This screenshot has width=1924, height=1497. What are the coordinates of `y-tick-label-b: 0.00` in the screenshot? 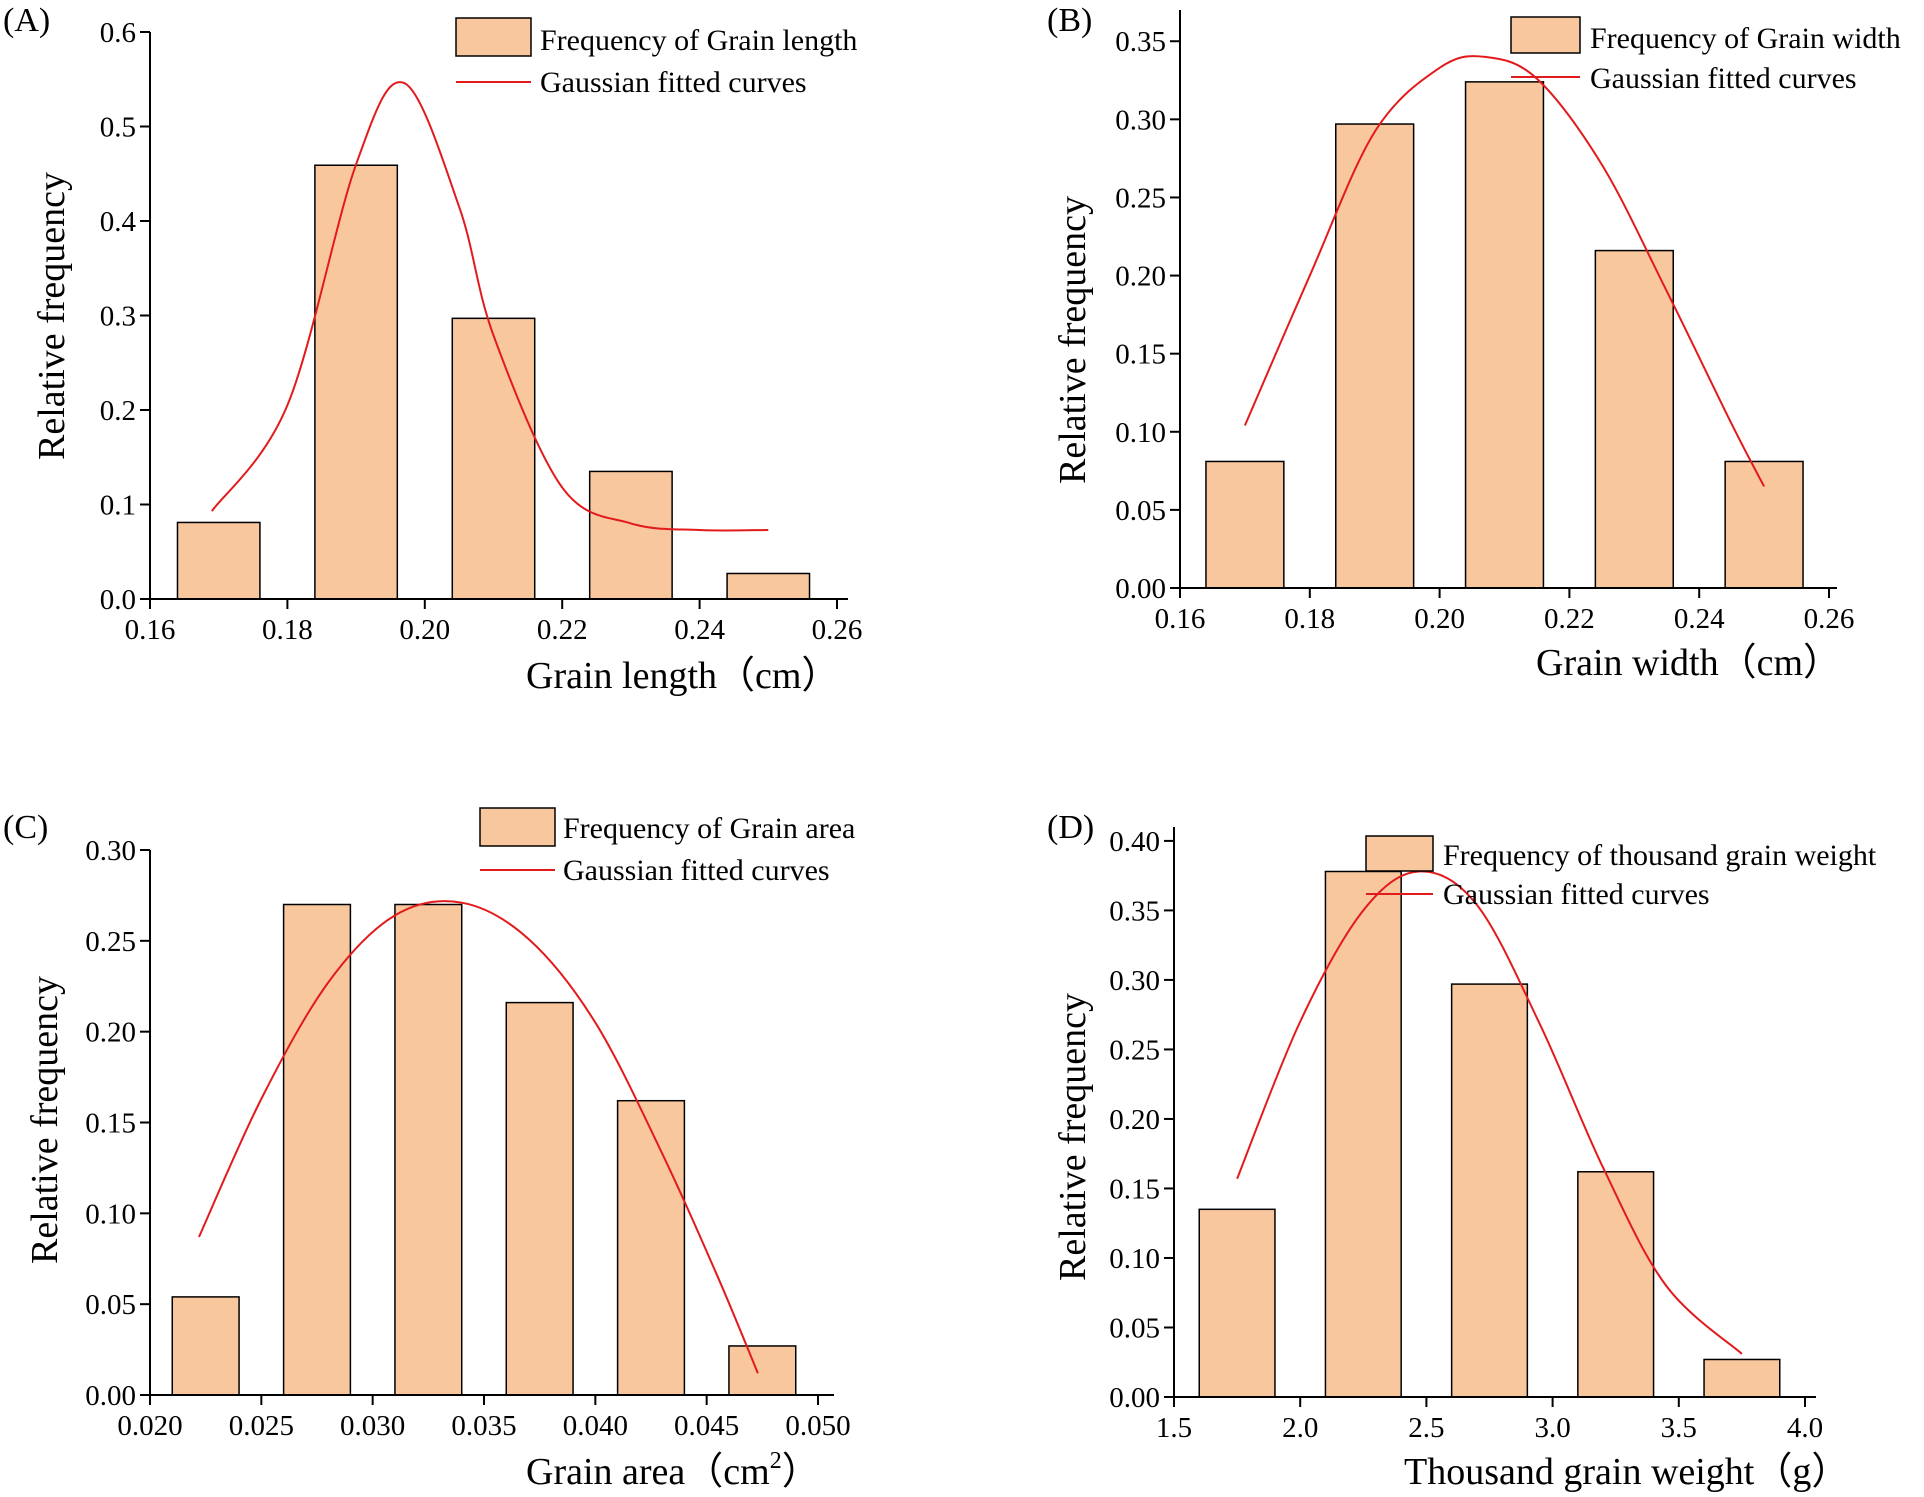 It's located at (1140, 589).